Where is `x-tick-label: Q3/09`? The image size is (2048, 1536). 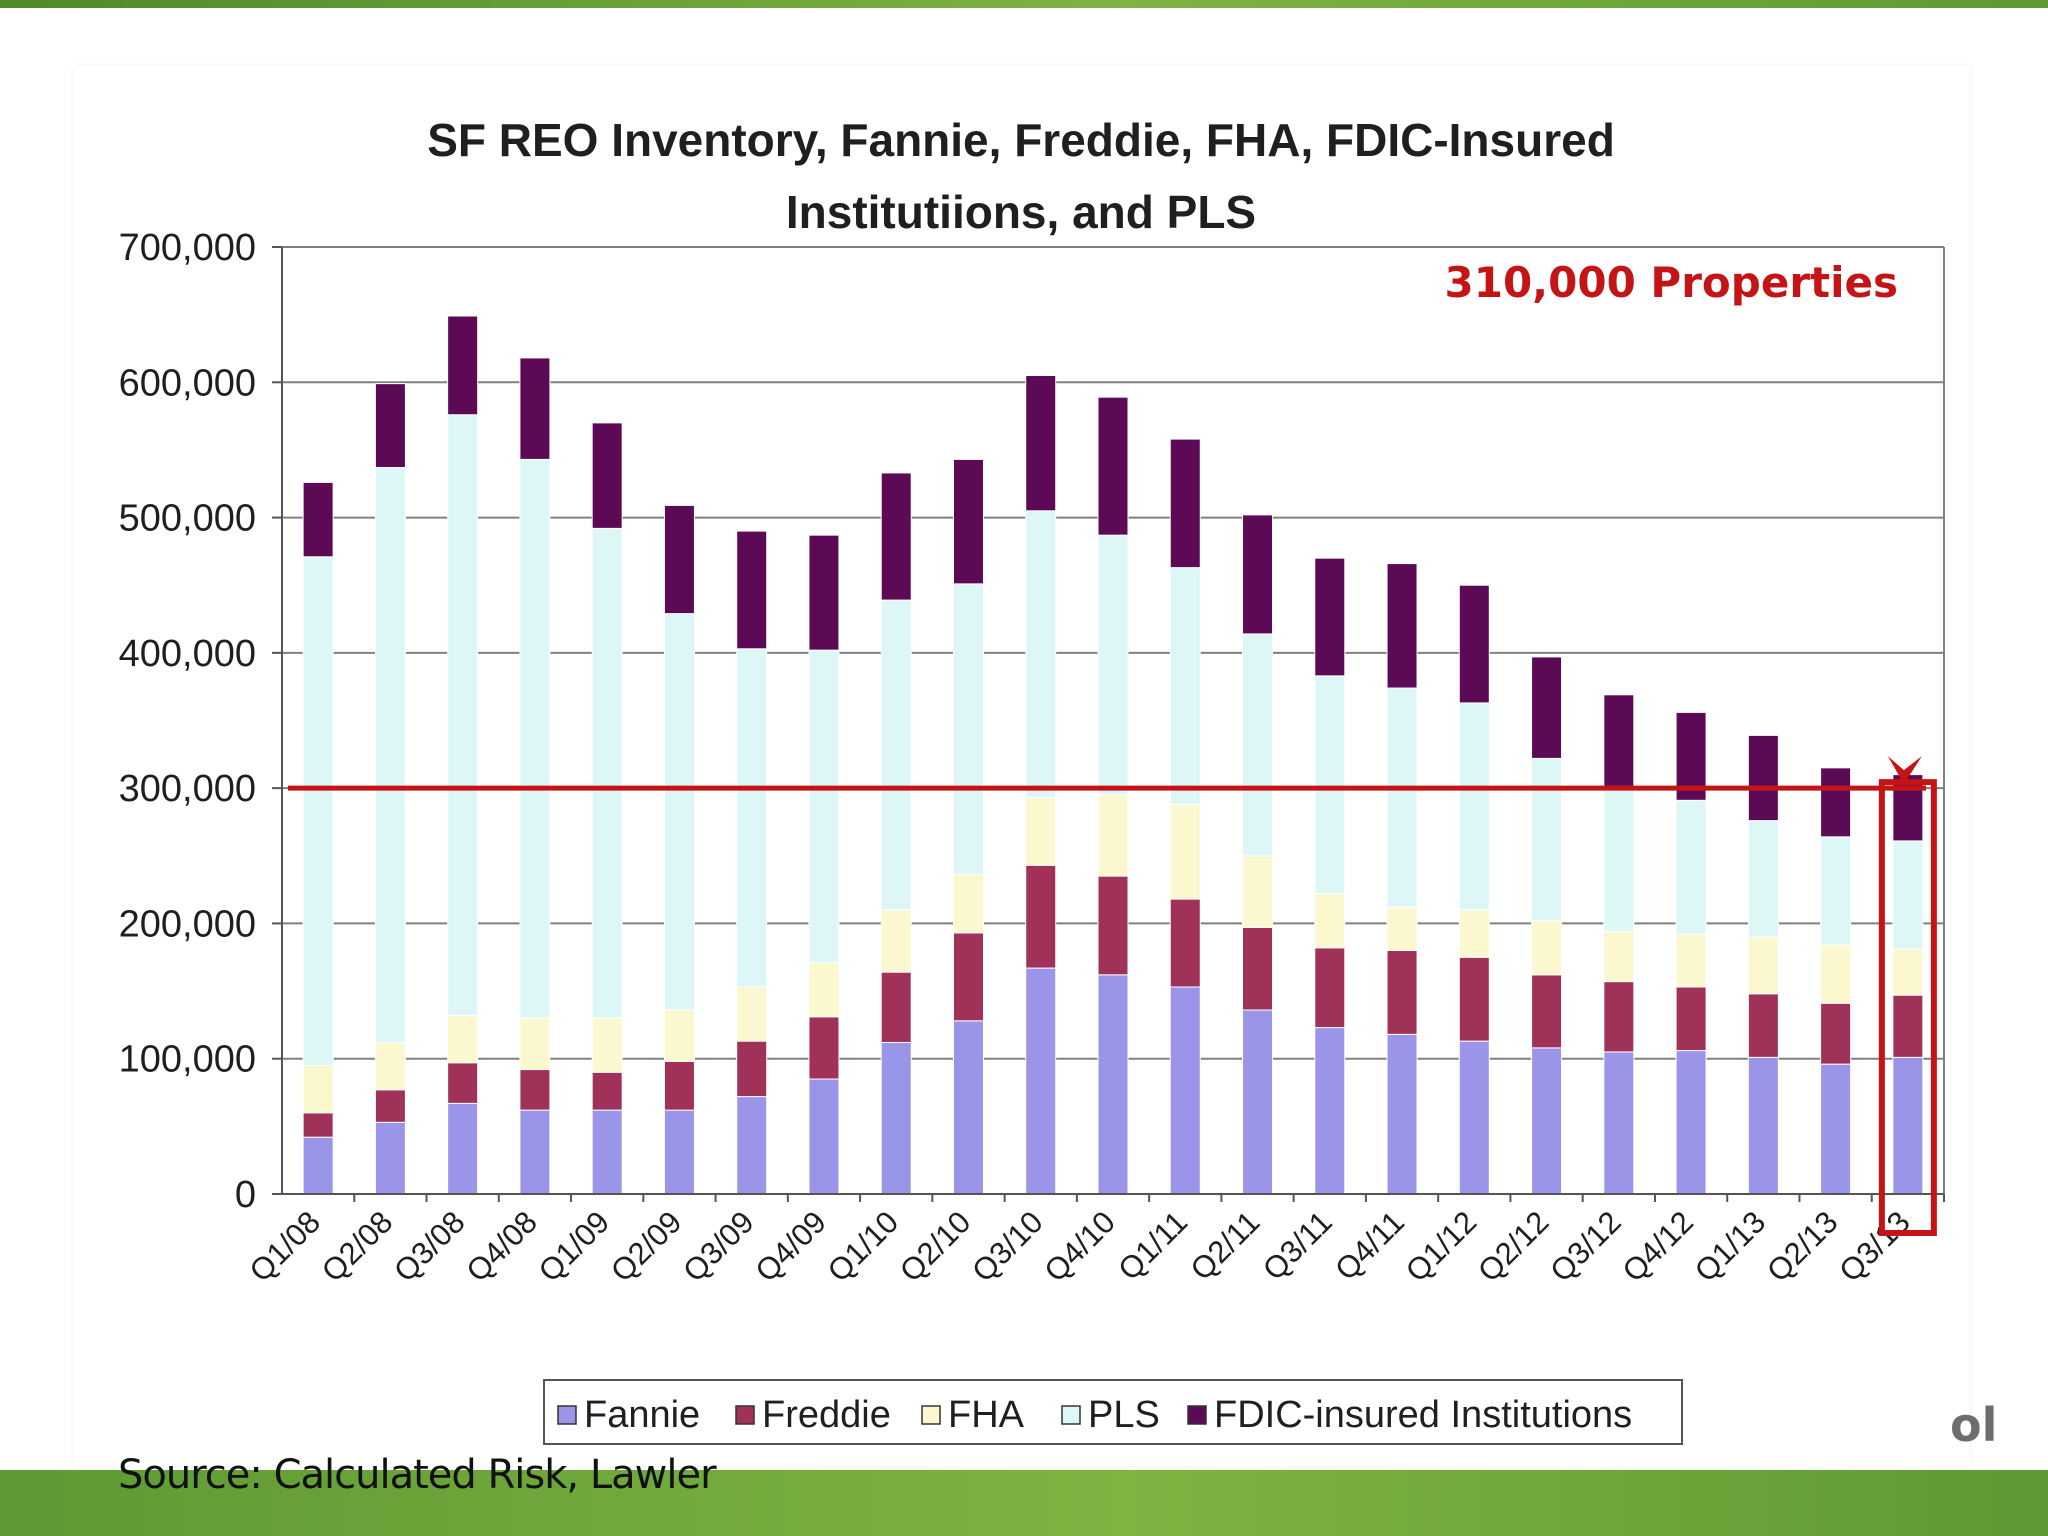 x-tick-label: Q3/09 is located at coordinates (718, 1246).